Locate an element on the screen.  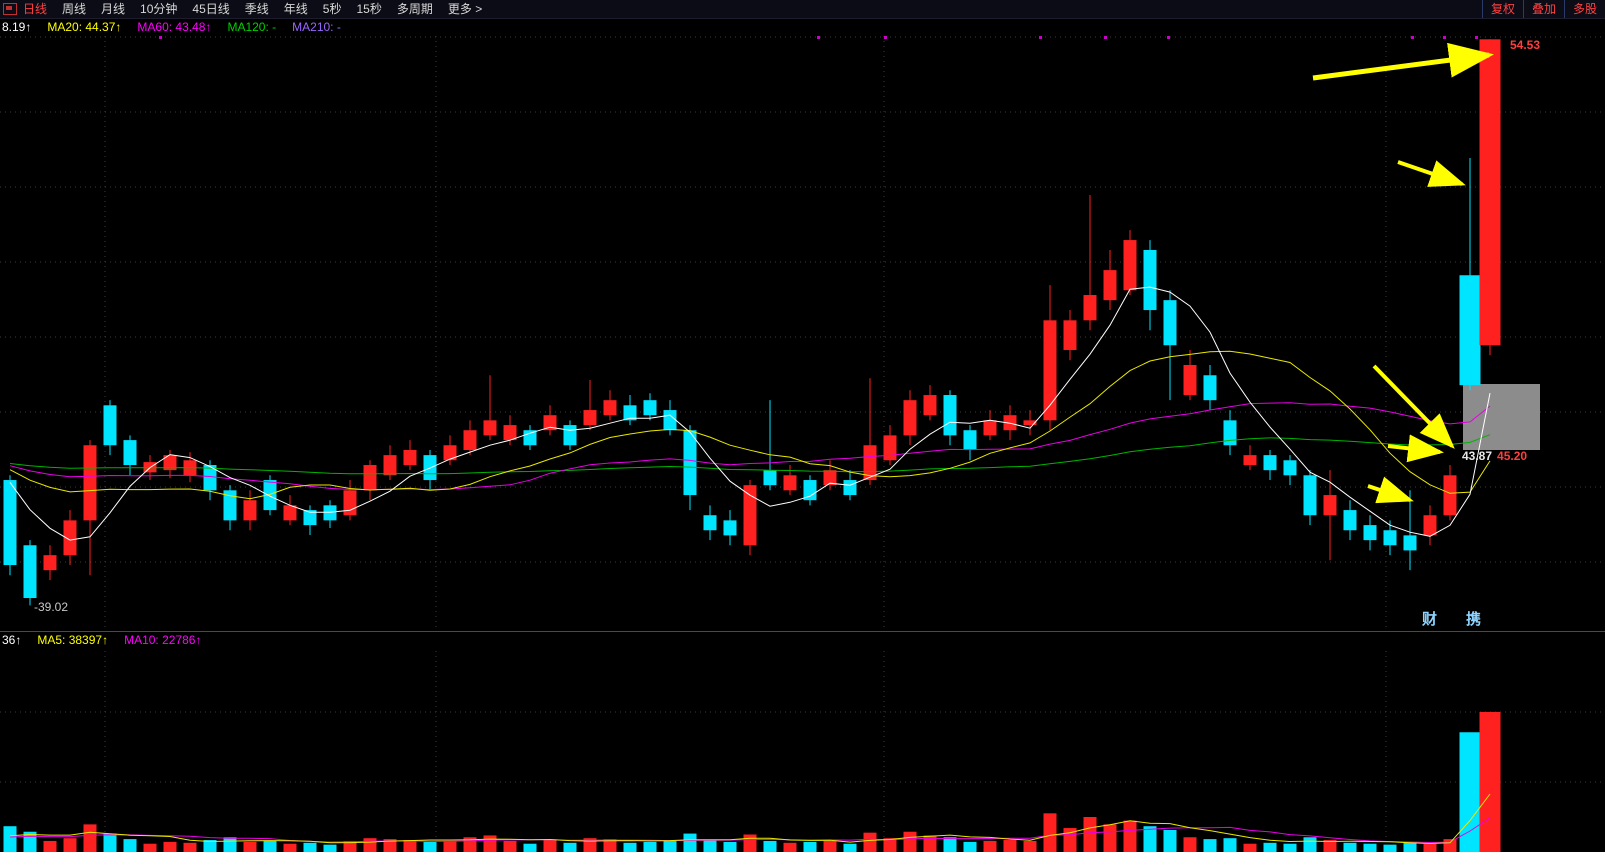
period-menu-item-5: 季线 is located at coordinates (256, 9).